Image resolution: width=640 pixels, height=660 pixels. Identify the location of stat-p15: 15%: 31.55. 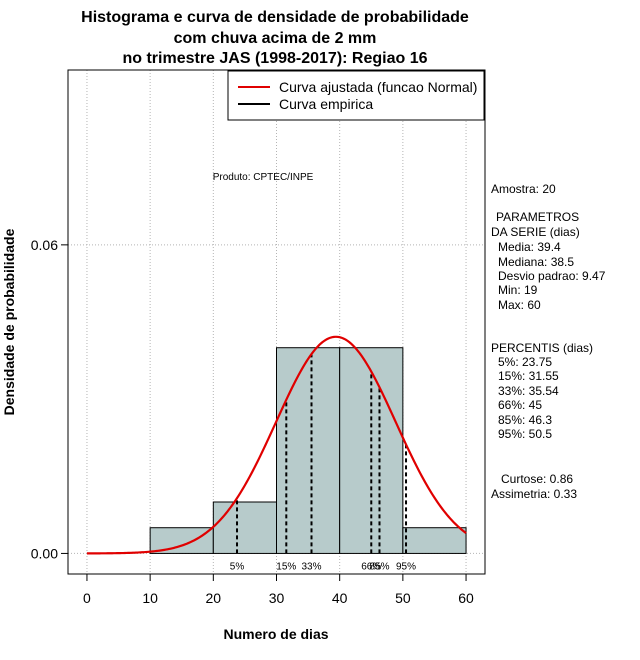
(528, 376).